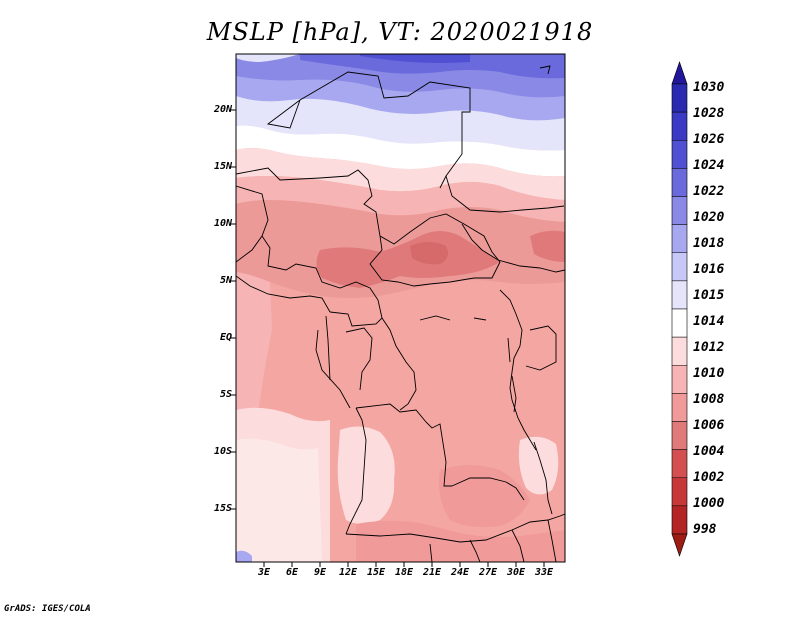 The width and height of the screenshot is (800, 618). Describe the element at coordinates (320, 572) in the screenshot. I see `lon-label: 9E` at that location.